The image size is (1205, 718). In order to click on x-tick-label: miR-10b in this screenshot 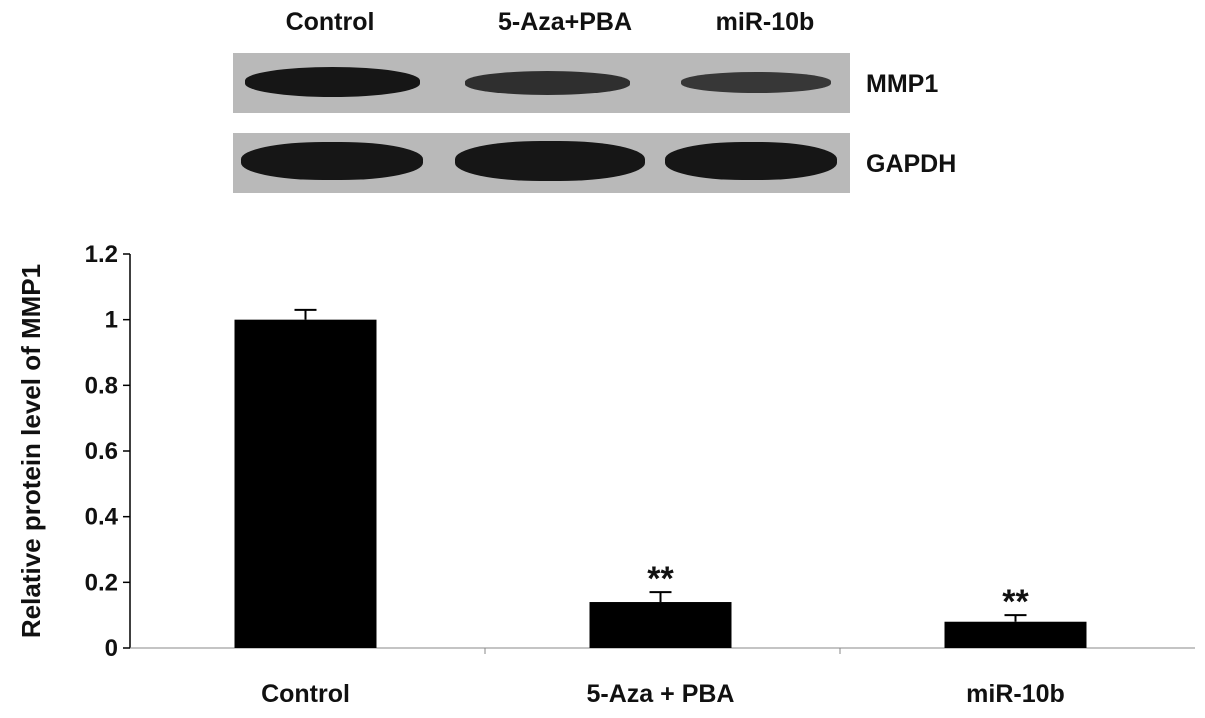, I will do `click(1015, 694)`.